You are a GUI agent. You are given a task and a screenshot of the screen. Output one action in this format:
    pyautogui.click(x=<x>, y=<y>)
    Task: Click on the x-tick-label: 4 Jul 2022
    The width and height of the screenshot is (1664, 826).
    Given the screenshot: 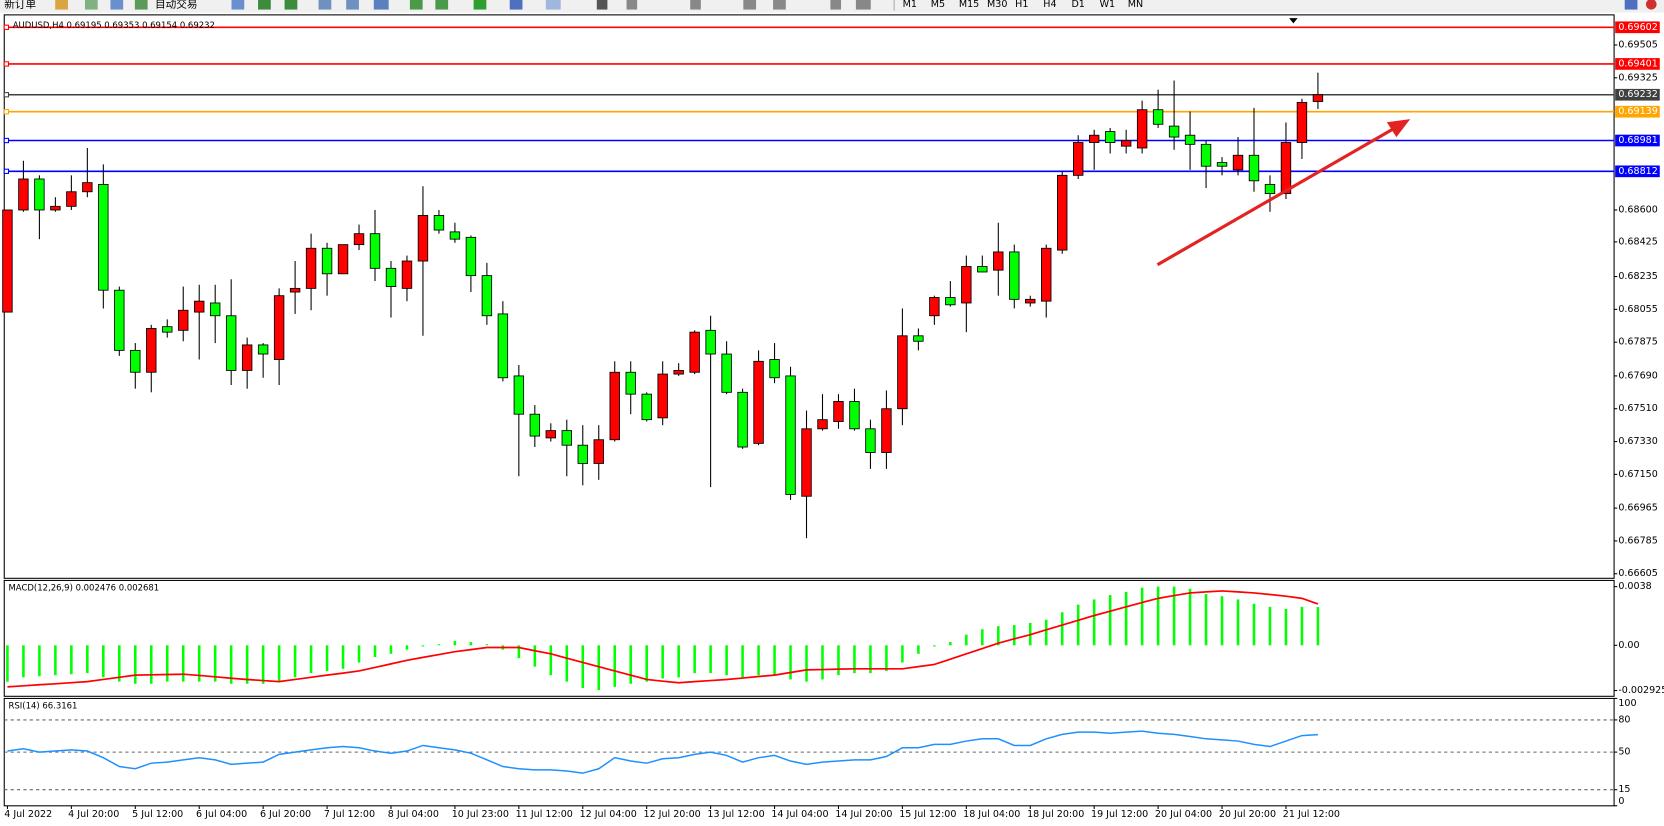 What is the action you would take?
    pyautogui.click(x=28, y=814)
    